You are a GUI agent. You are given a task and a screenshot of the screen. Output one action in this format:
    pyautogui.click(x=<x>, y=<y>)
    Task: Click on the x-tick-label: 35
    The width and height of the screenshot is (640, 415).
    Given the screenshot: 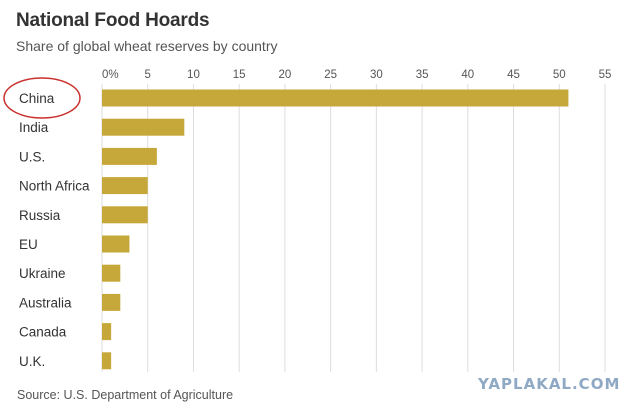 What is the action you would take?
    pyautogui.click(x=422, y=75)
    